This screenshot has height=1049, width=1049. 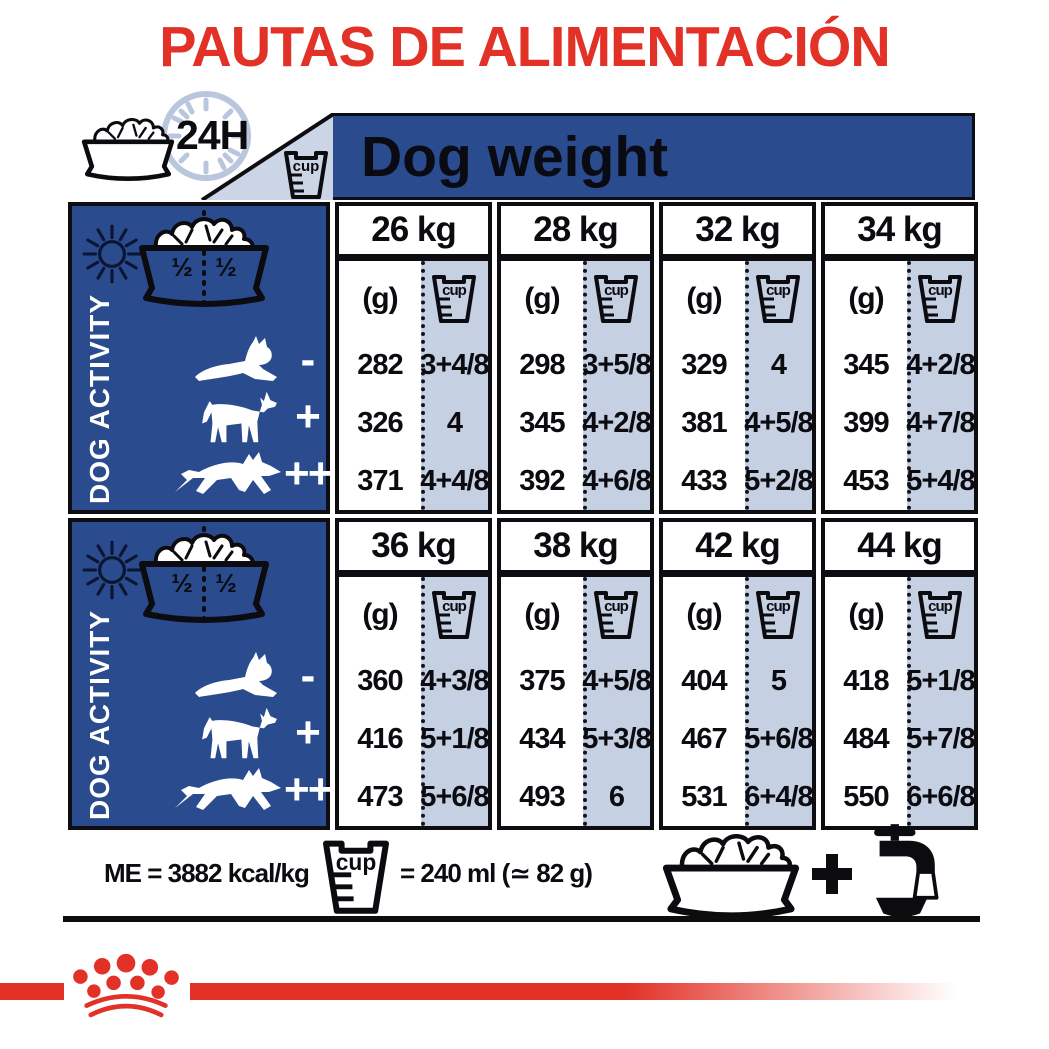 What do you see at coordinates (308, 473) in the screenshot?
I see `activity-level-high: ++` at bounding box center [308, 473].